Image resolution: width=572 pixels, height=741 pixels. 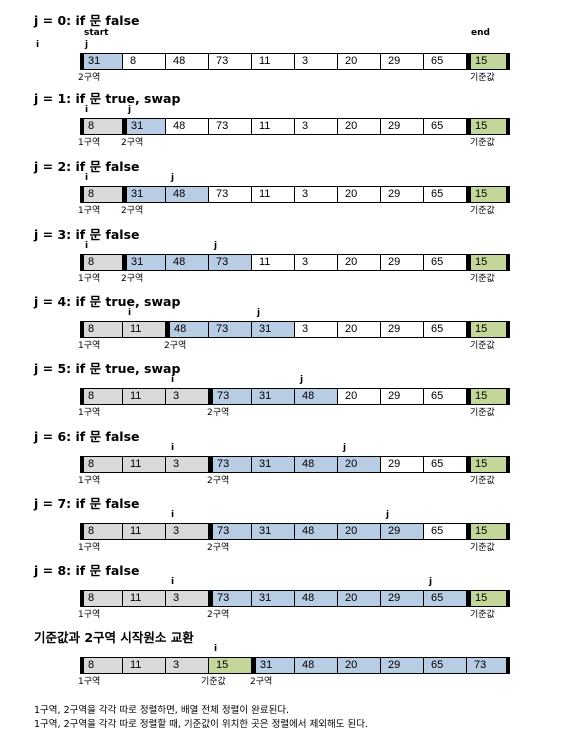 I want to click on end-label: end, so click(x=480, y=33).